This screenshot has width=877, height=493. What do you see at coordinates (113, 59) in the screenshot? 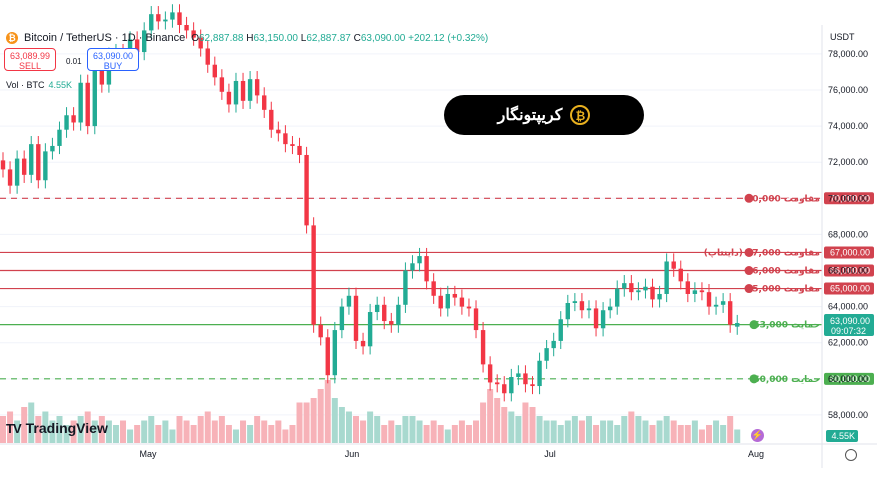
I see `buy-button: 63,090.00 BUY` at bounding box center [113, 59].